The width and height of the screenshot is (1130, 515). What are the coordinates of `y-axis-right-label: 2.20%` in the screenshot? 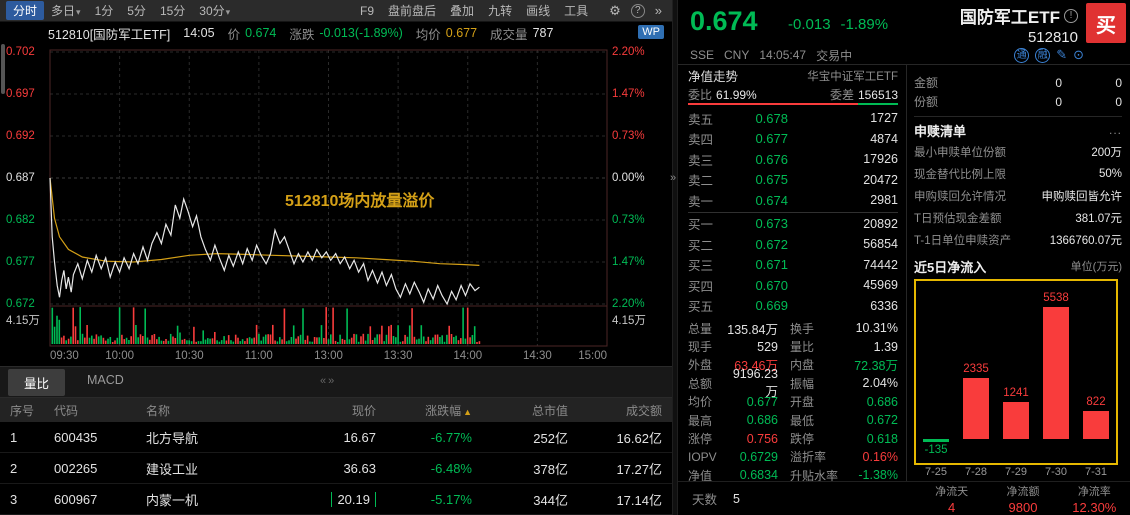 It's located at (628, 304).